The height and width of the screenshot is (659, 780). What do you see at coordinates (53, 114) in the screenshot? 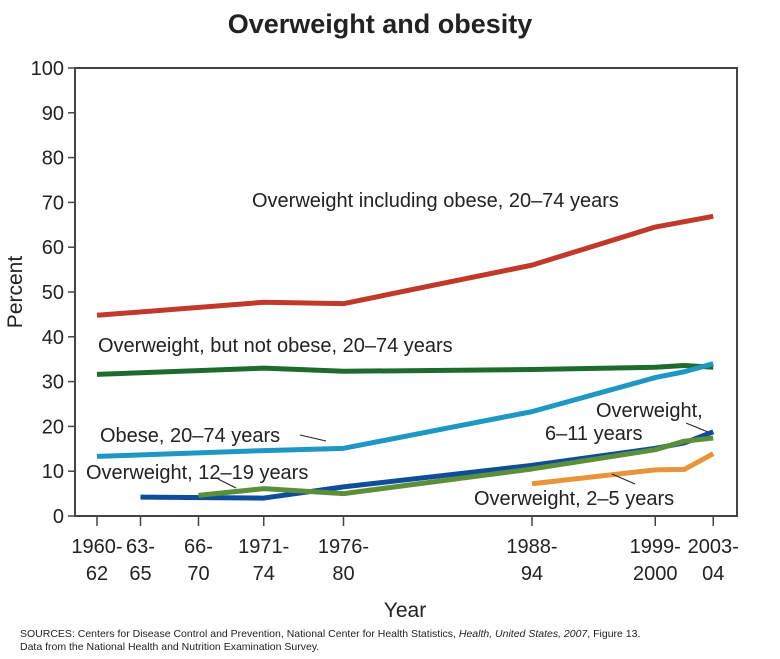
I see `y-tick-label: 90` at bounding box center [53, 114].